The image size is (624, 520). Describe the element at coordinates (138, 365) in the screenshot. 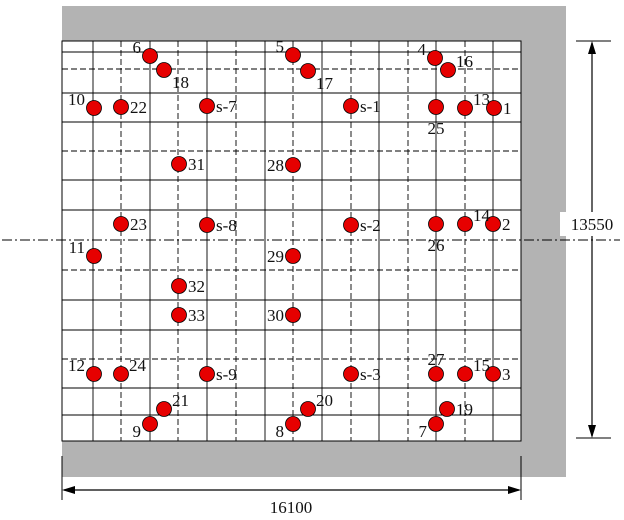

I see `point-label: 24` at that location.